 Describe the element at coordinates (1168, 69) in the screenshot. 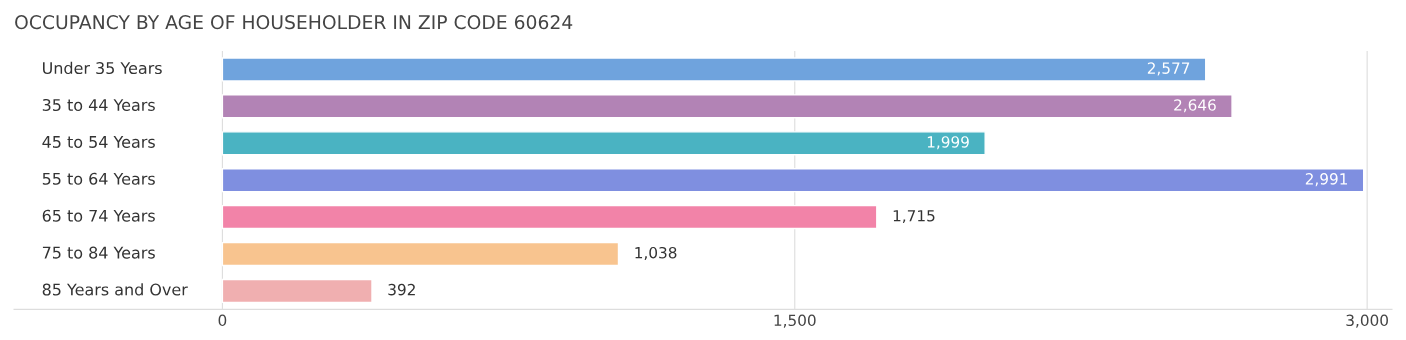

I see `data-label: 2,577` at that location.